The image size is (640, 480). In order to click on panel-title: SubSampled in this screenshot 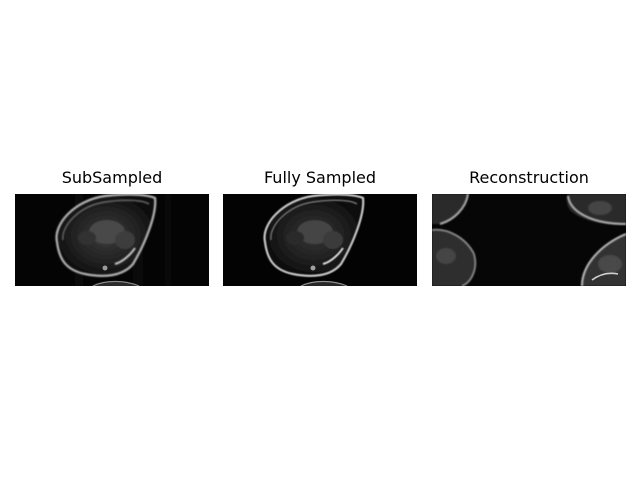, I will do `click(112, 177)`.